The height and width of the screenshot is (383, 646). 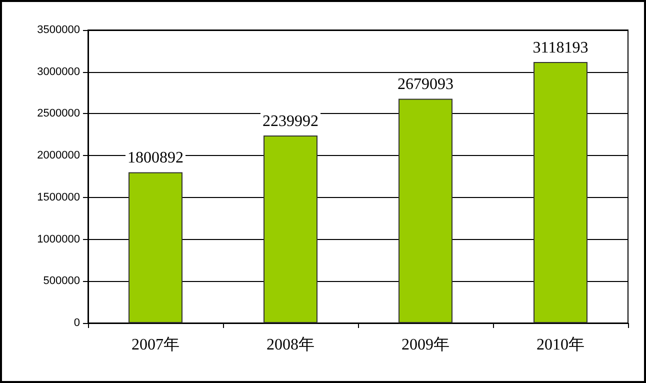 What do you see at coordinates (58, 197) in the screenshot?
I see `y-tick-label: 1500000` at bounding box center [58, 197].